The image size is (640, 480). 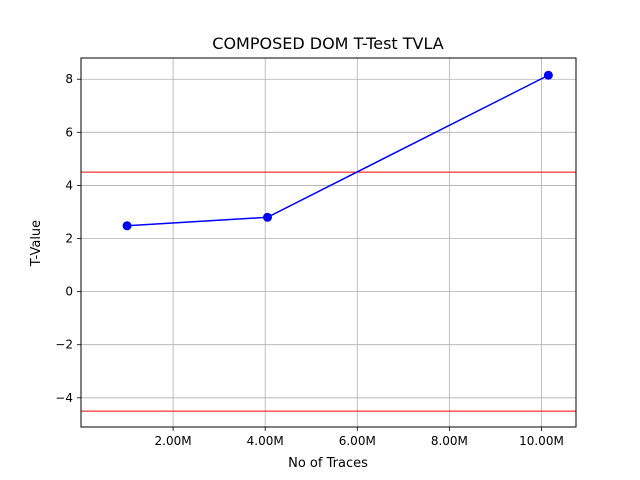 What do you see at coordinates (328, 463) in the screenshot?
I see `x-axis-label: No of Traces` at bounding box center [328, 463].